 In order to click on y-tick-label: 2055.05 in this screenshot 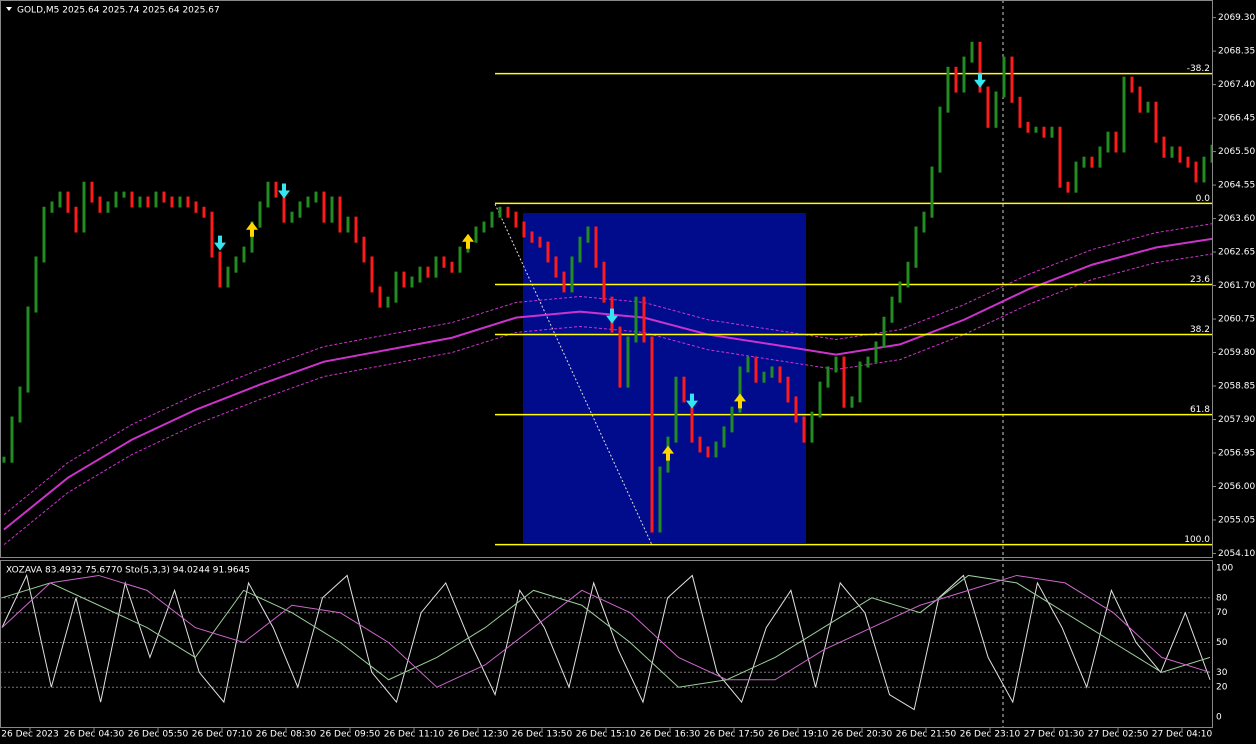, I will do `click(1236, 520)`.